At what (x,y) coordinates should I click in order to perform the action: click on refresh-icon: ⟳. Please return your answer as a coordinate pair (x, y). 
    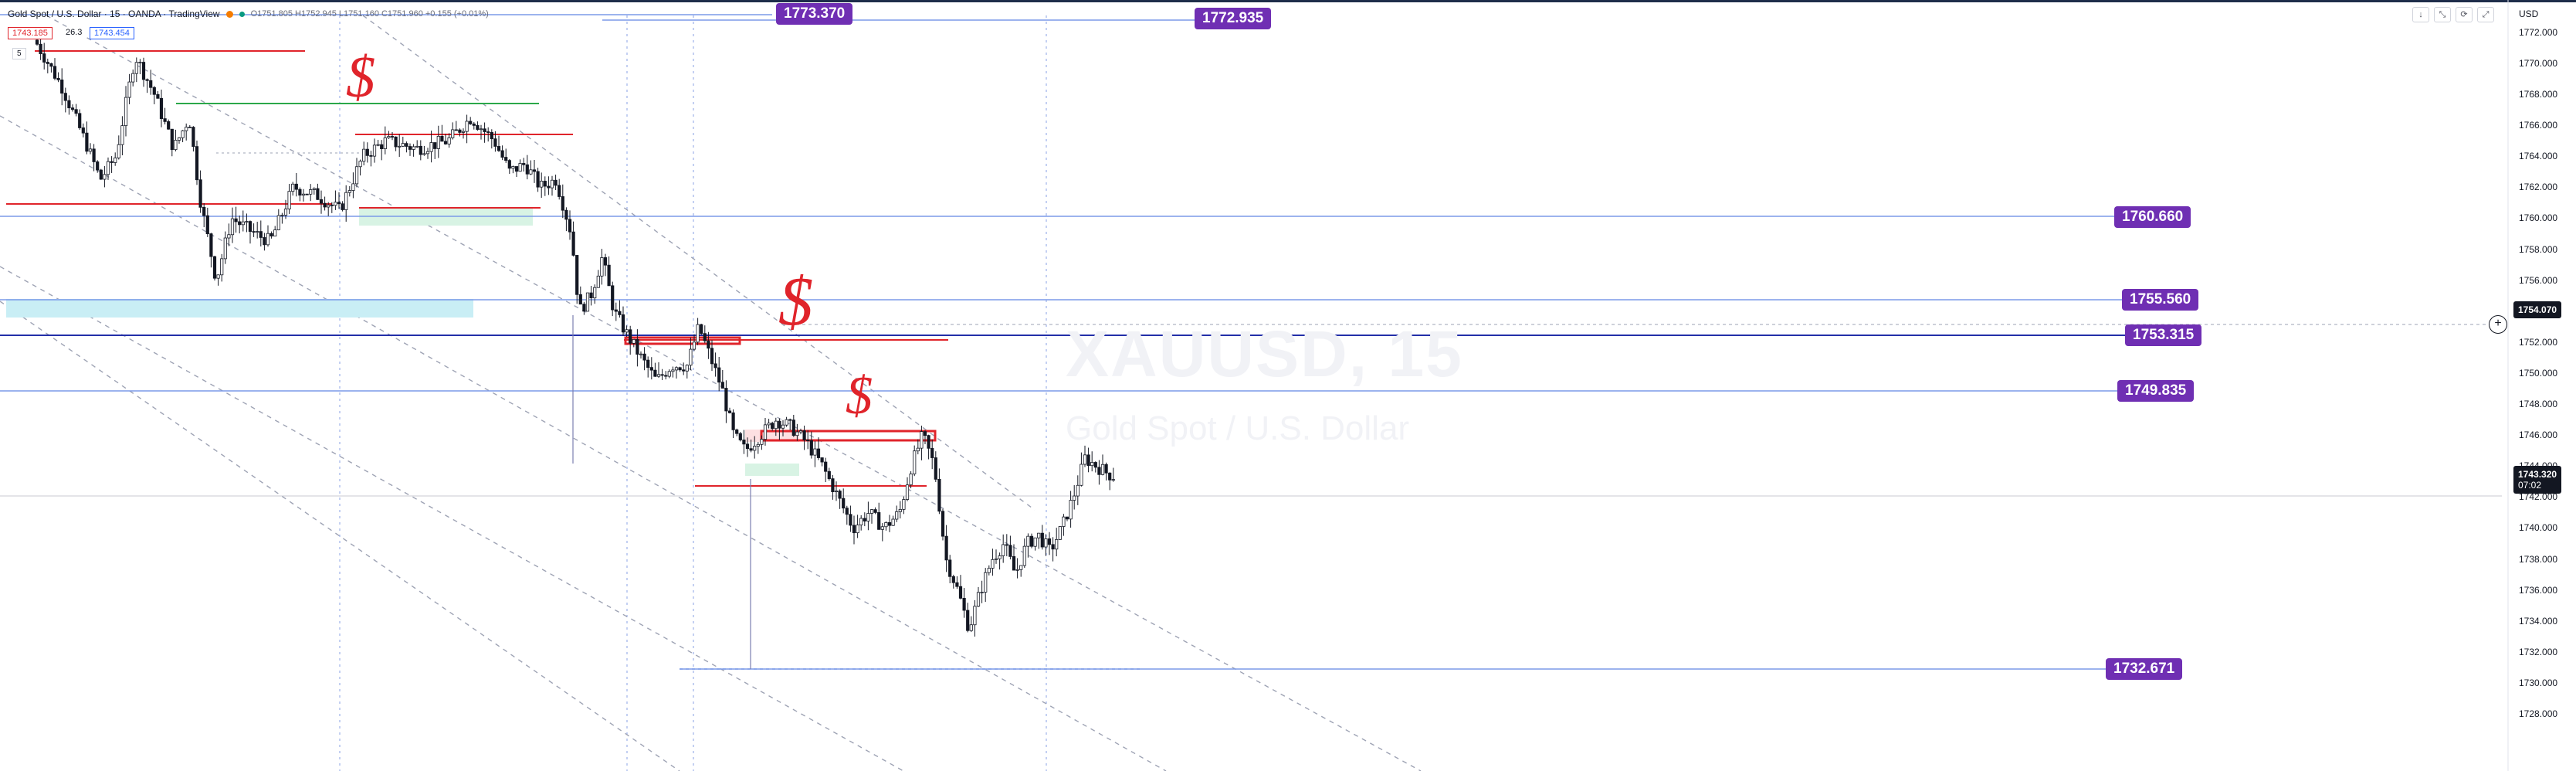
    Looking at the image, I should click on (2464, 15).